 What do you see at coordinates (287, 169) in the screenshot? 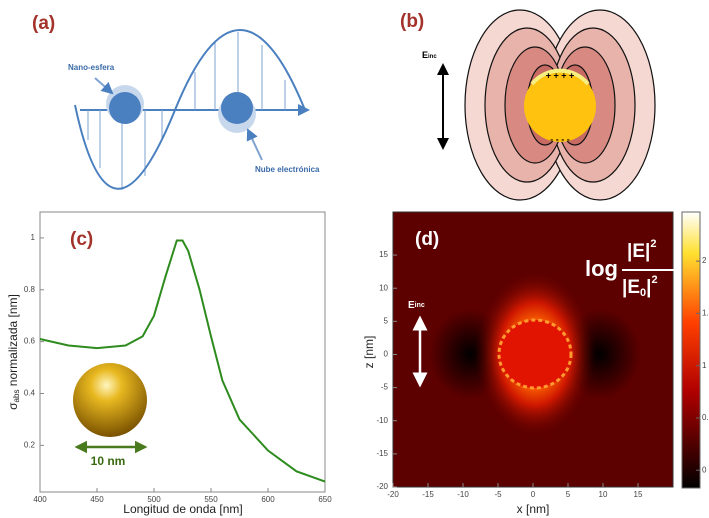
I see `annotation: Nube electrónica` at bounding box center [287, 169].